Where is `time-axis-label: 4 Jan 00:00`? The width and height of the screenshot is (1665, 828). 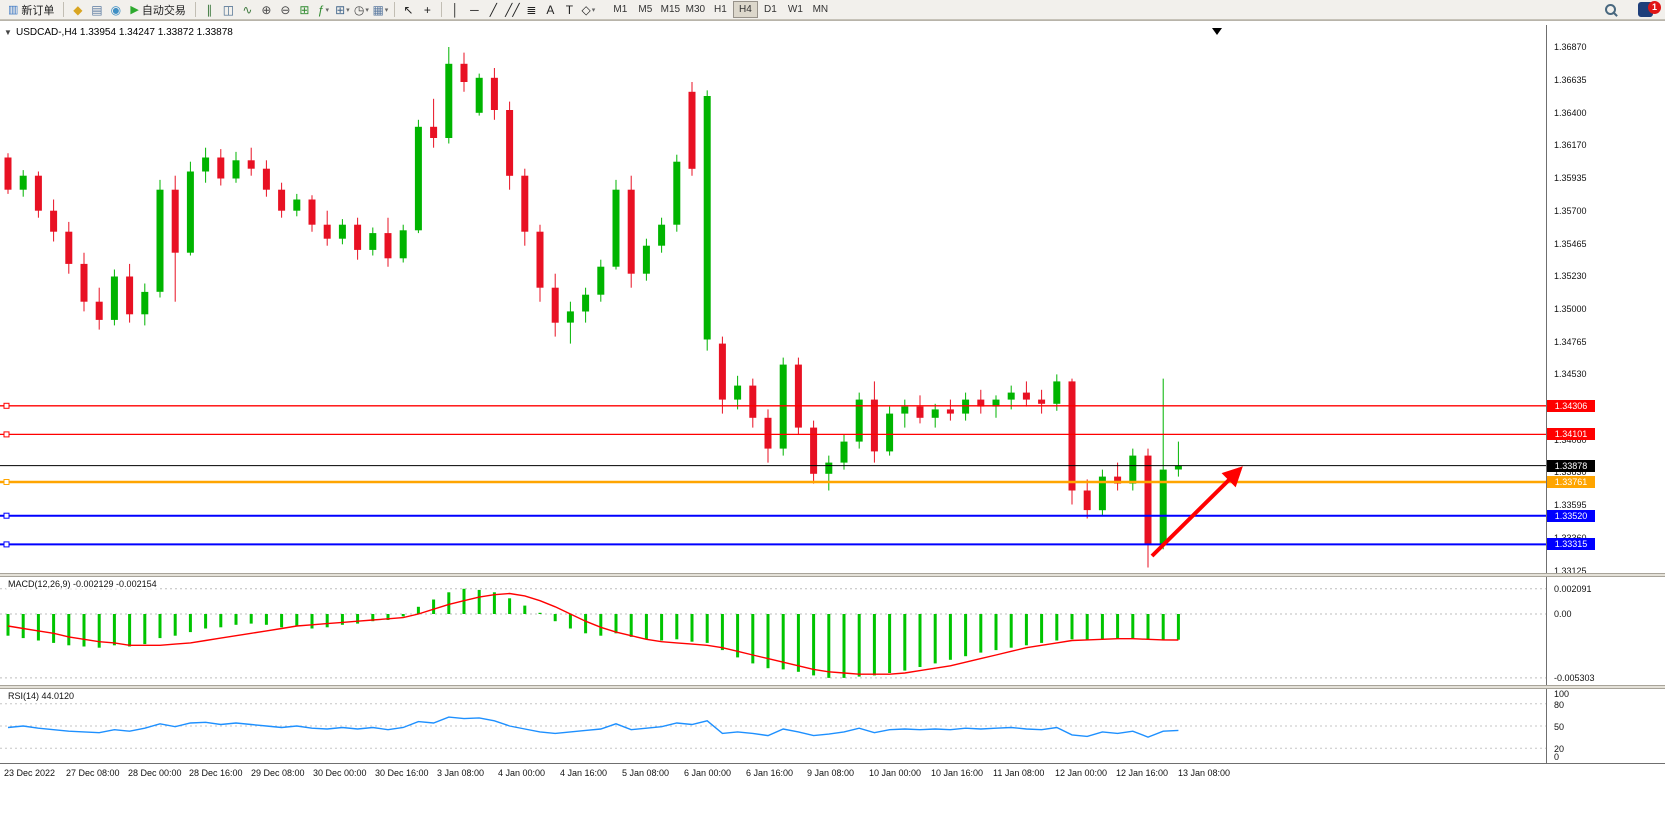
time-axis-label: 4 Jan 00:00 is located at coordinates (522, 773).